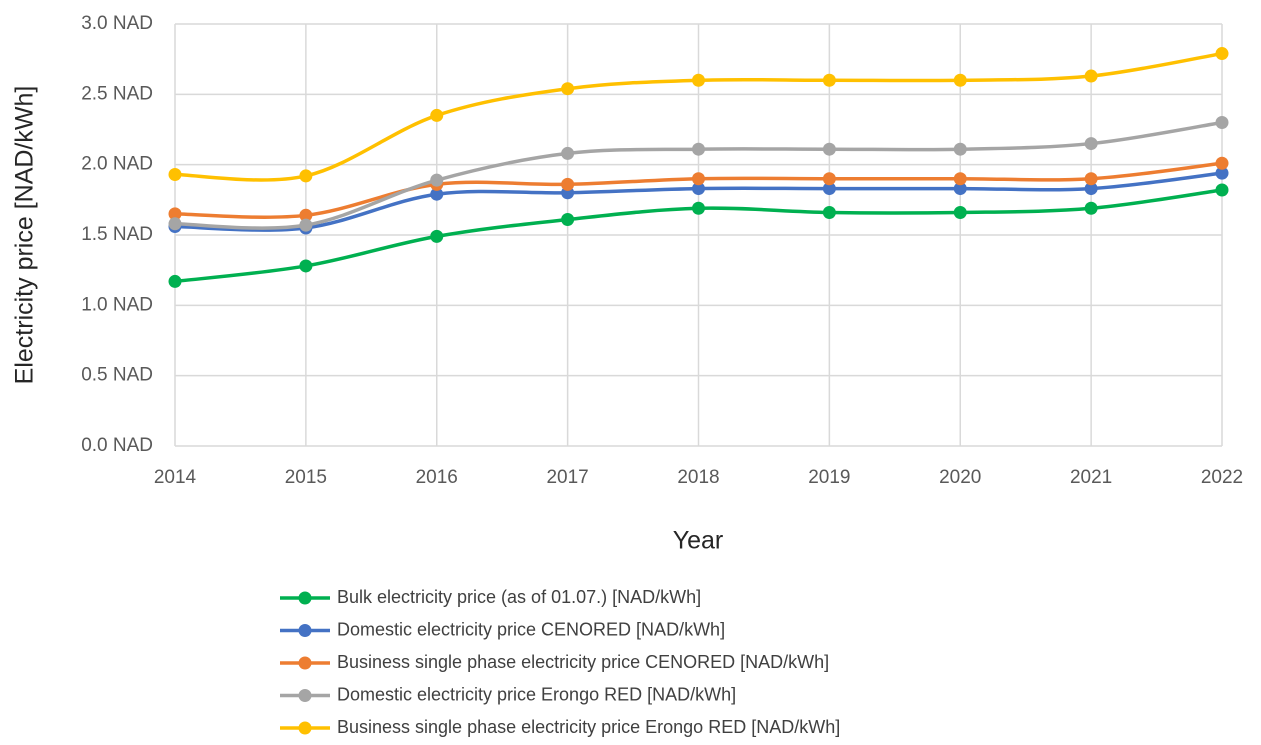 This screenshot has width=1261, height=745. Describe the element at coordinates (175, 477) in the screenshot. I see `x-tick-label: 2014` at that location.